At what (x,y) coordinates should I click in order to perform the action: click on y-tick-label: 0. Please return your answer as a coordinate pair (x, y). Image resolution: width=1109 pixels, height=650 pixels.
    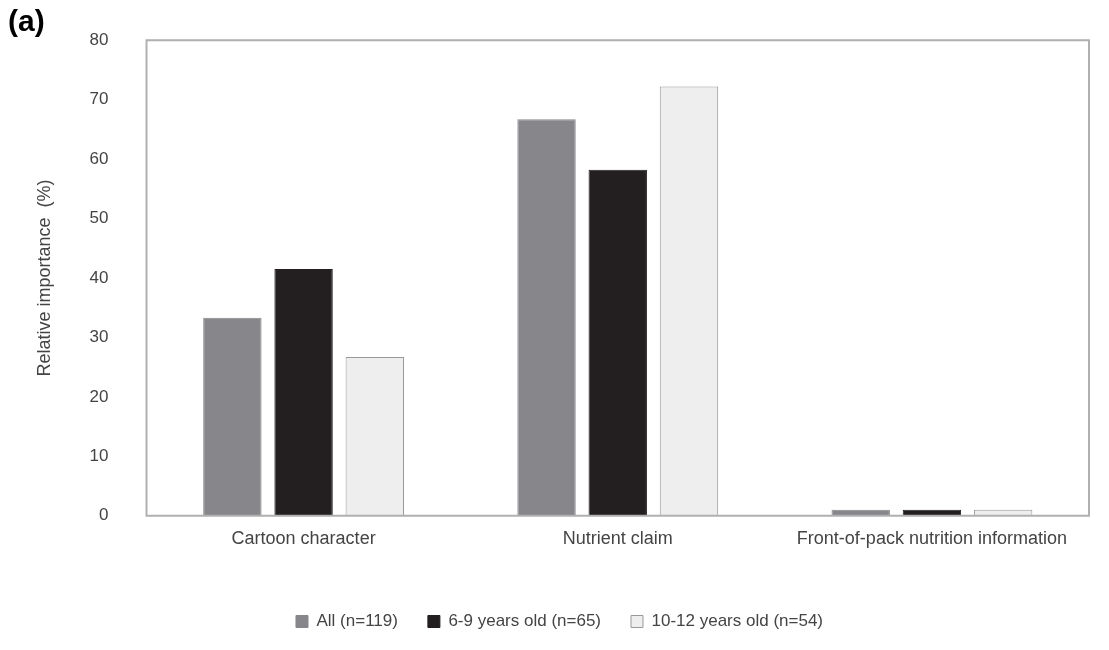
    Looking at the image, I should click on (104, 515).